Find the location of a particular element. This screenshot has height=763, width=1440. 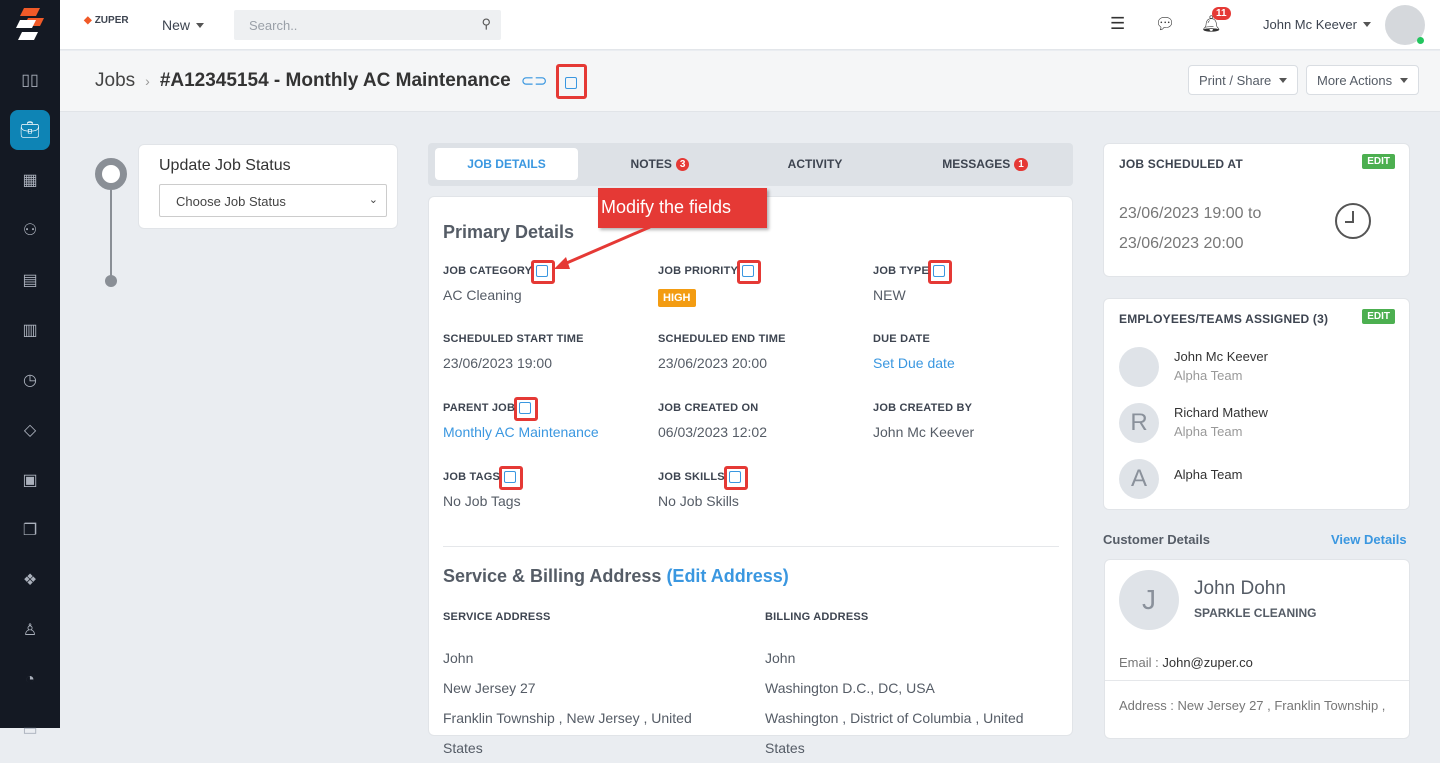

field-label-text: JOB CATEGORY is located at coordinates (488, 271).